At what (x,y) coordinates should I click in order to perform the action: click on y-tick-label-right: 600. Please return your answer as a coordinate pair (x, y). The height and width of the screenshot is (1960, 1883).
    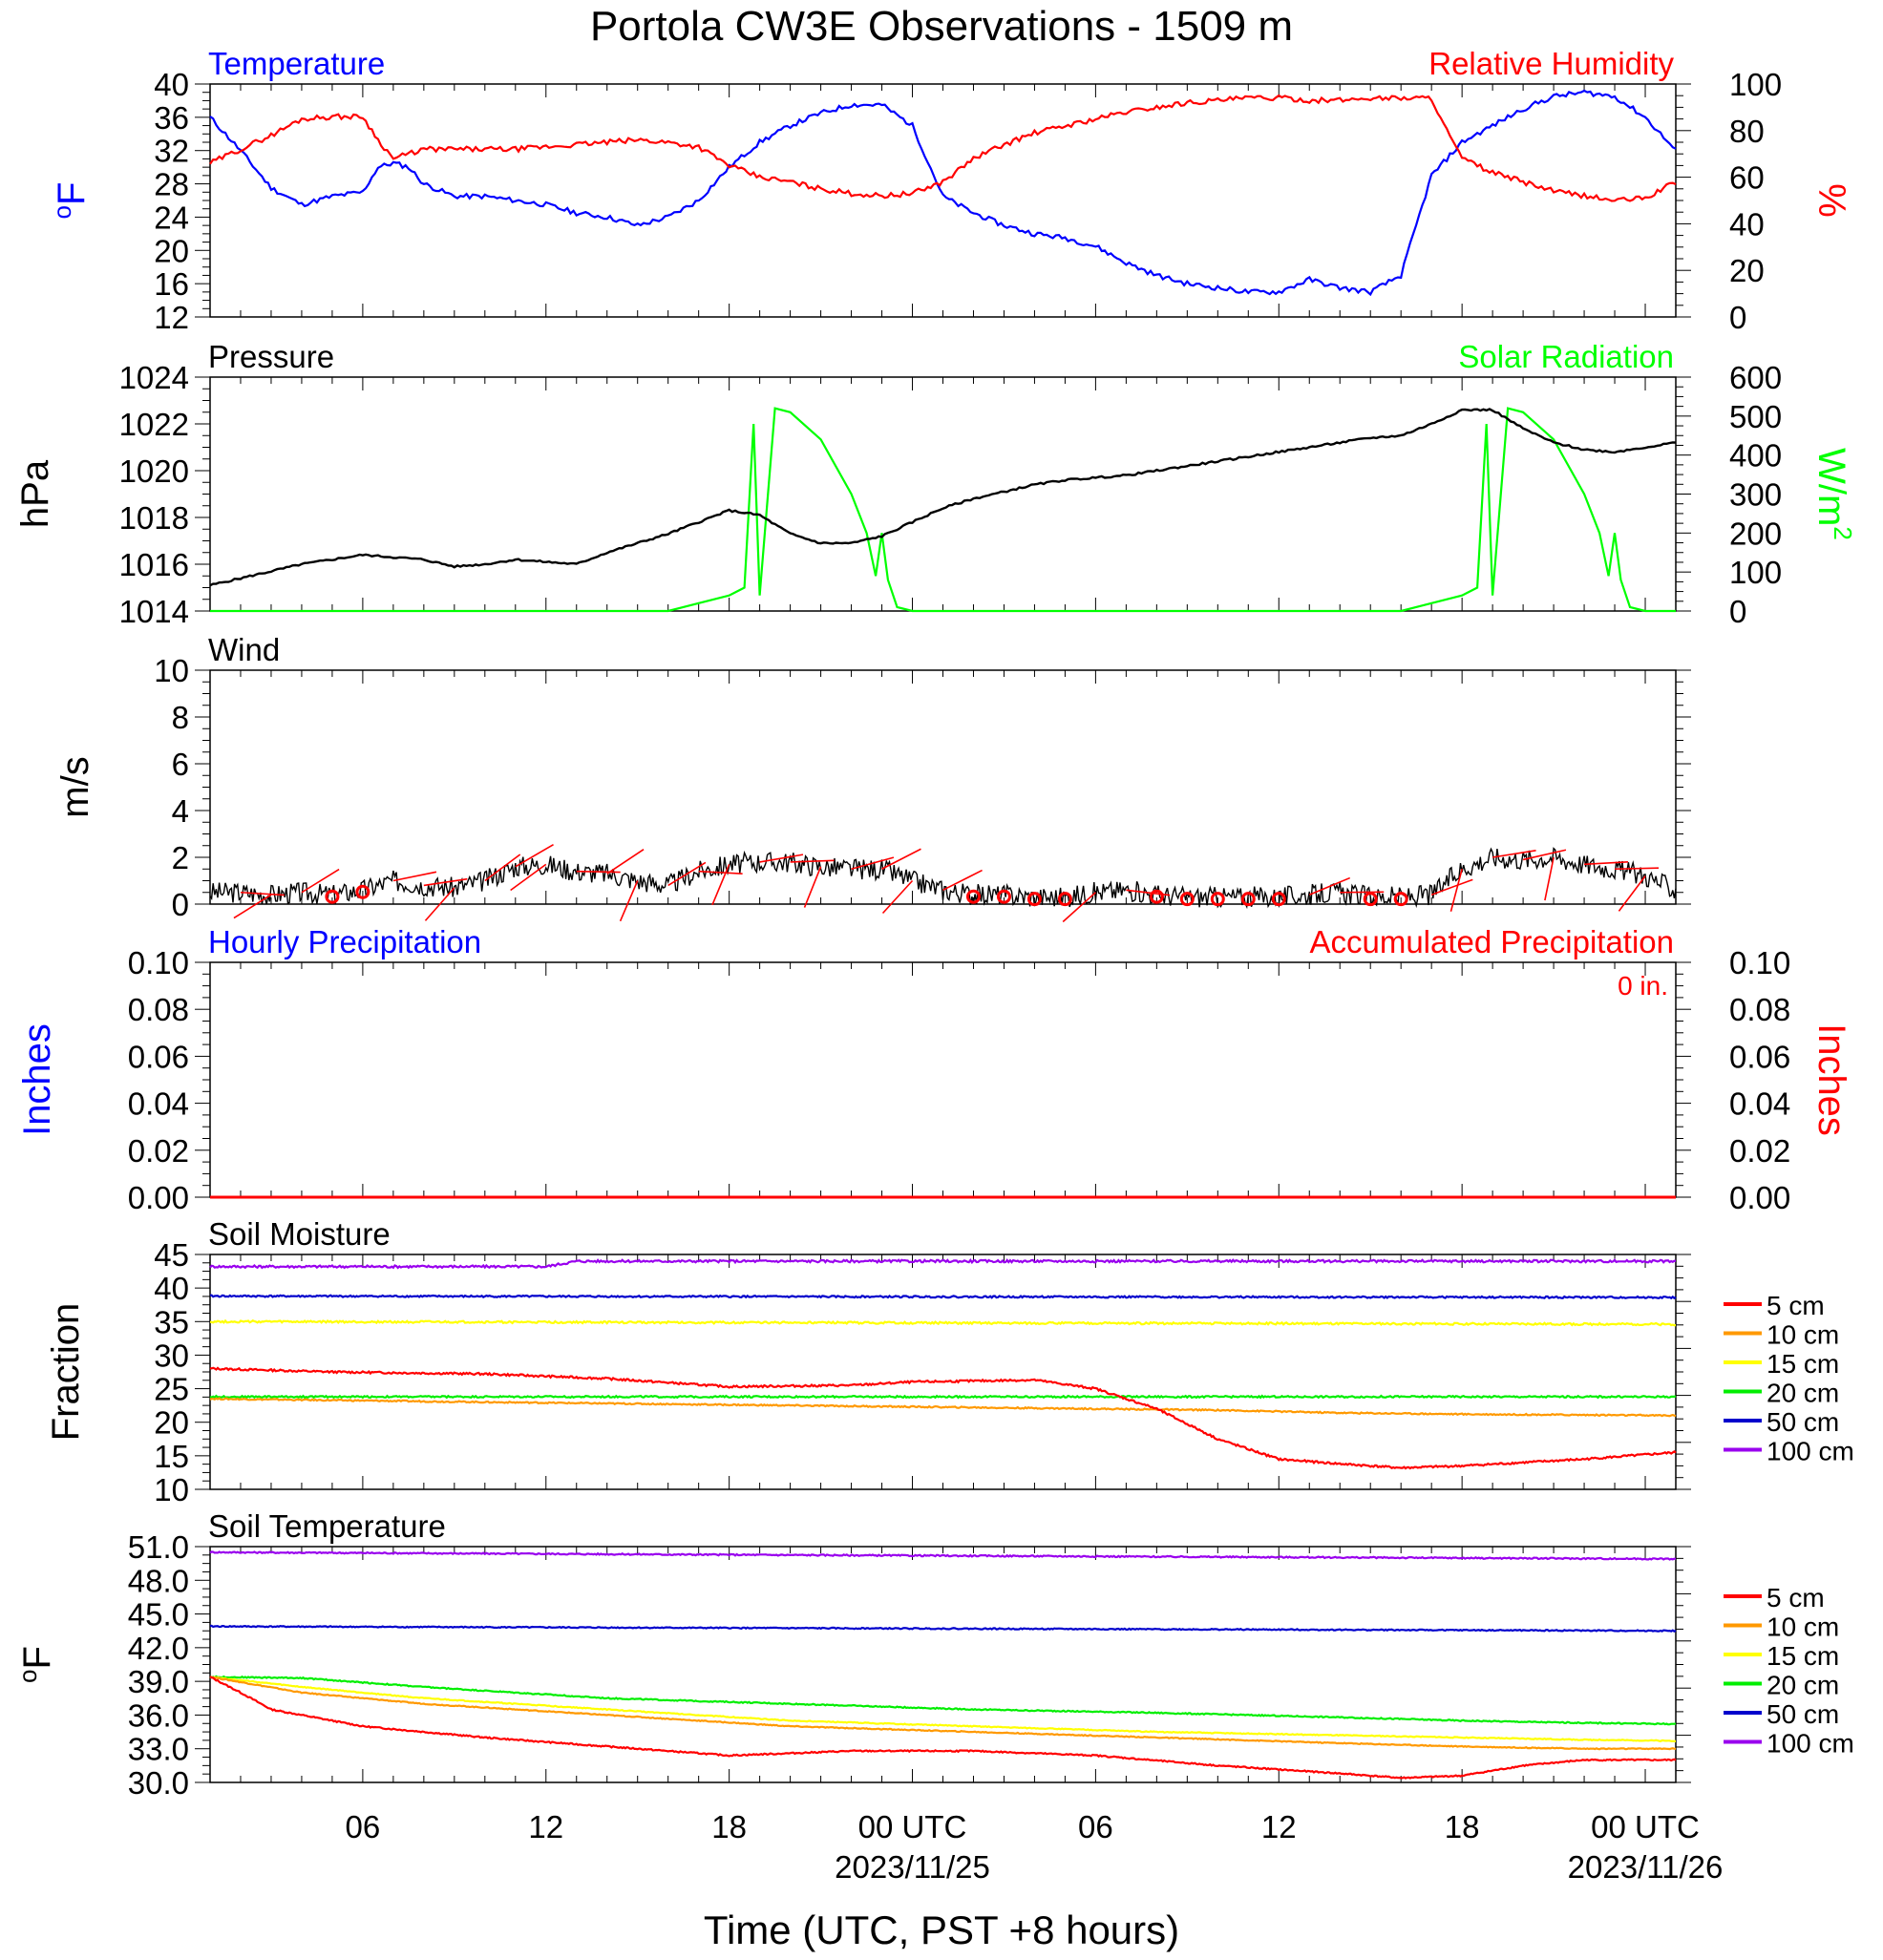
    Looking at the image, I should click on (1755, 377).